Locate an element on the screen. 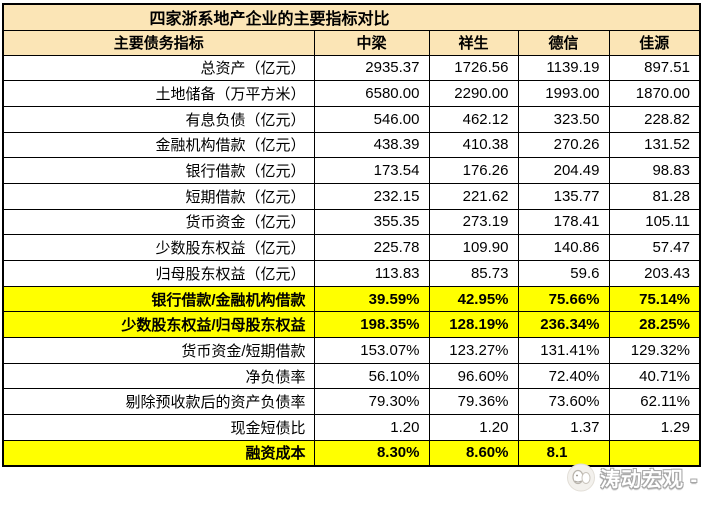  row-label: 有息负债（亿元） is located at coordinates (158, 119).